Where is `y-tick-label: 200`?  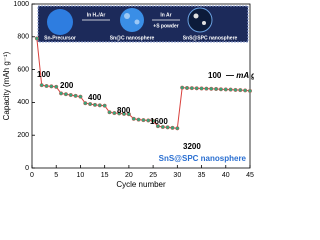 y-tick-label: 200 is located at coordinates (23, 135).